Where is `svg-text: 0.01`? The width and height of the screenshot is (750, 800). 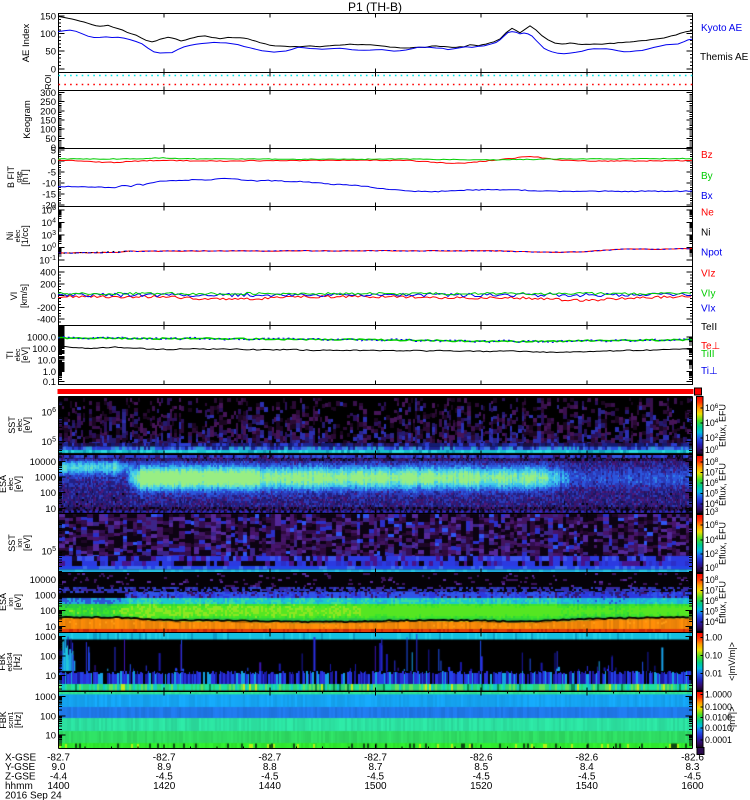
svg-text: 0.01 is located at coordinates (713, 674).